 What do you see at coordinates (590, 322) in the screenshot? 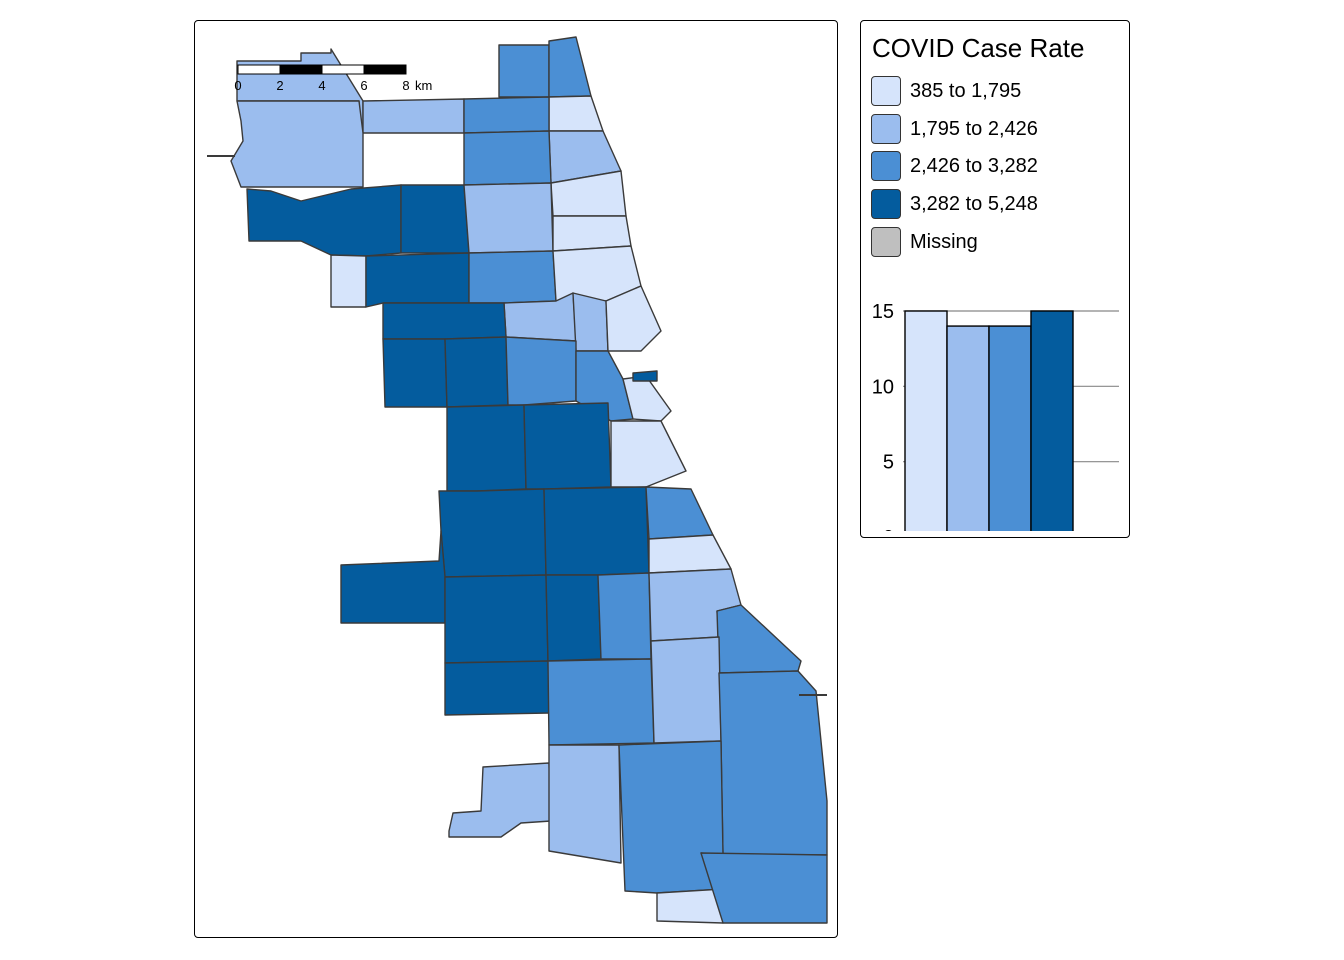
I see `zip-near-north-b` at bounding box center [590, 322].